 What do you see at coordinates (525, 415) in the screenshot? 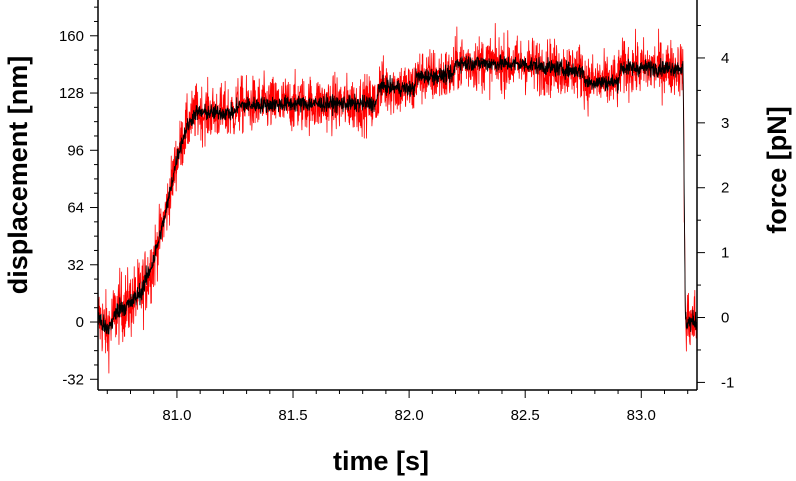
I see `x-tick-label: 82.5` at bounding box center [525, 415].